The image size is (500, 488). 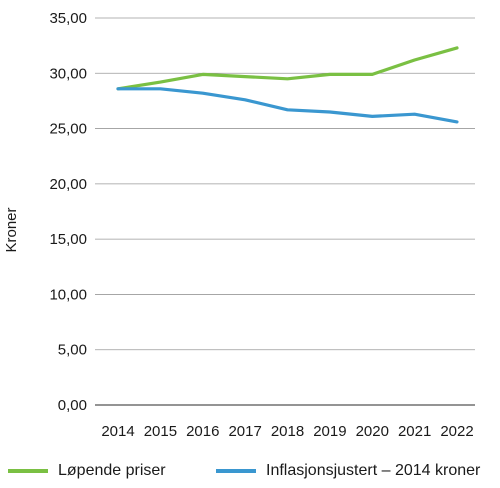 I want to click on x-axis-tick-labels: 2014 2015 2016 2017 2018 2019 2020 2021 2022, so click(x=287, y=431).